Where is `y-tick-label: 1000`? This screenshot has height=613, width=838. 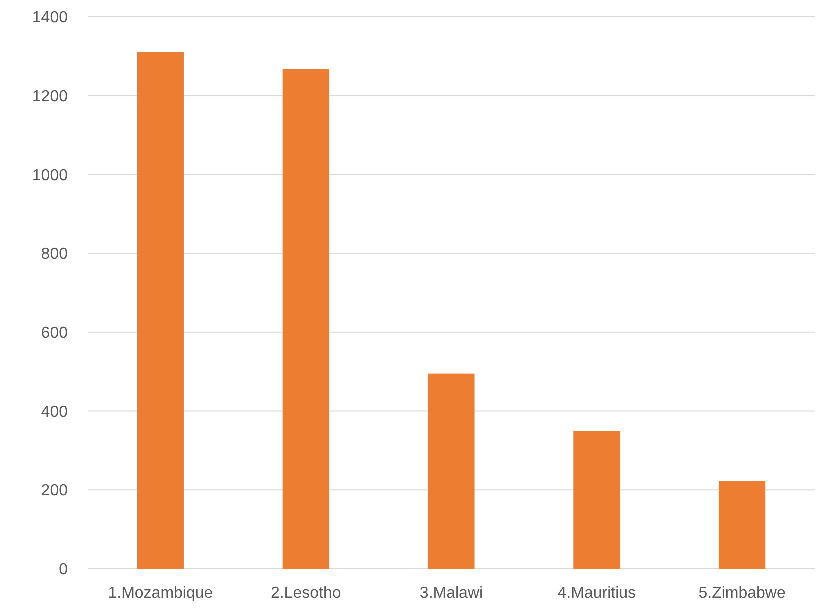 y-tick-label: 1000 is located at coordinates (50, 175).